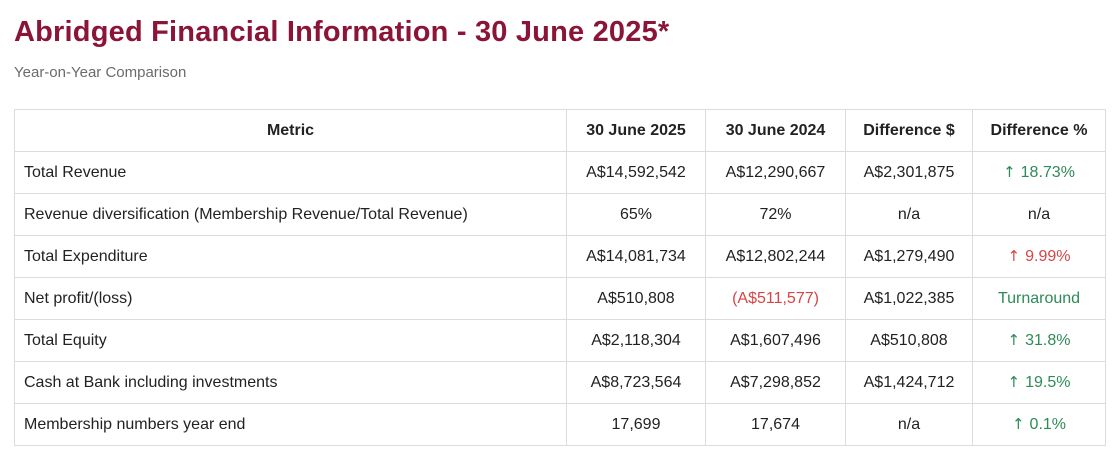 Image resolution: width=1119 pixels, height=458 pixels. What do you see at coordinates (636, 172) in the screenshot?
I see `cell-2025: A$14,592,542` at bounding box center [636, 172].